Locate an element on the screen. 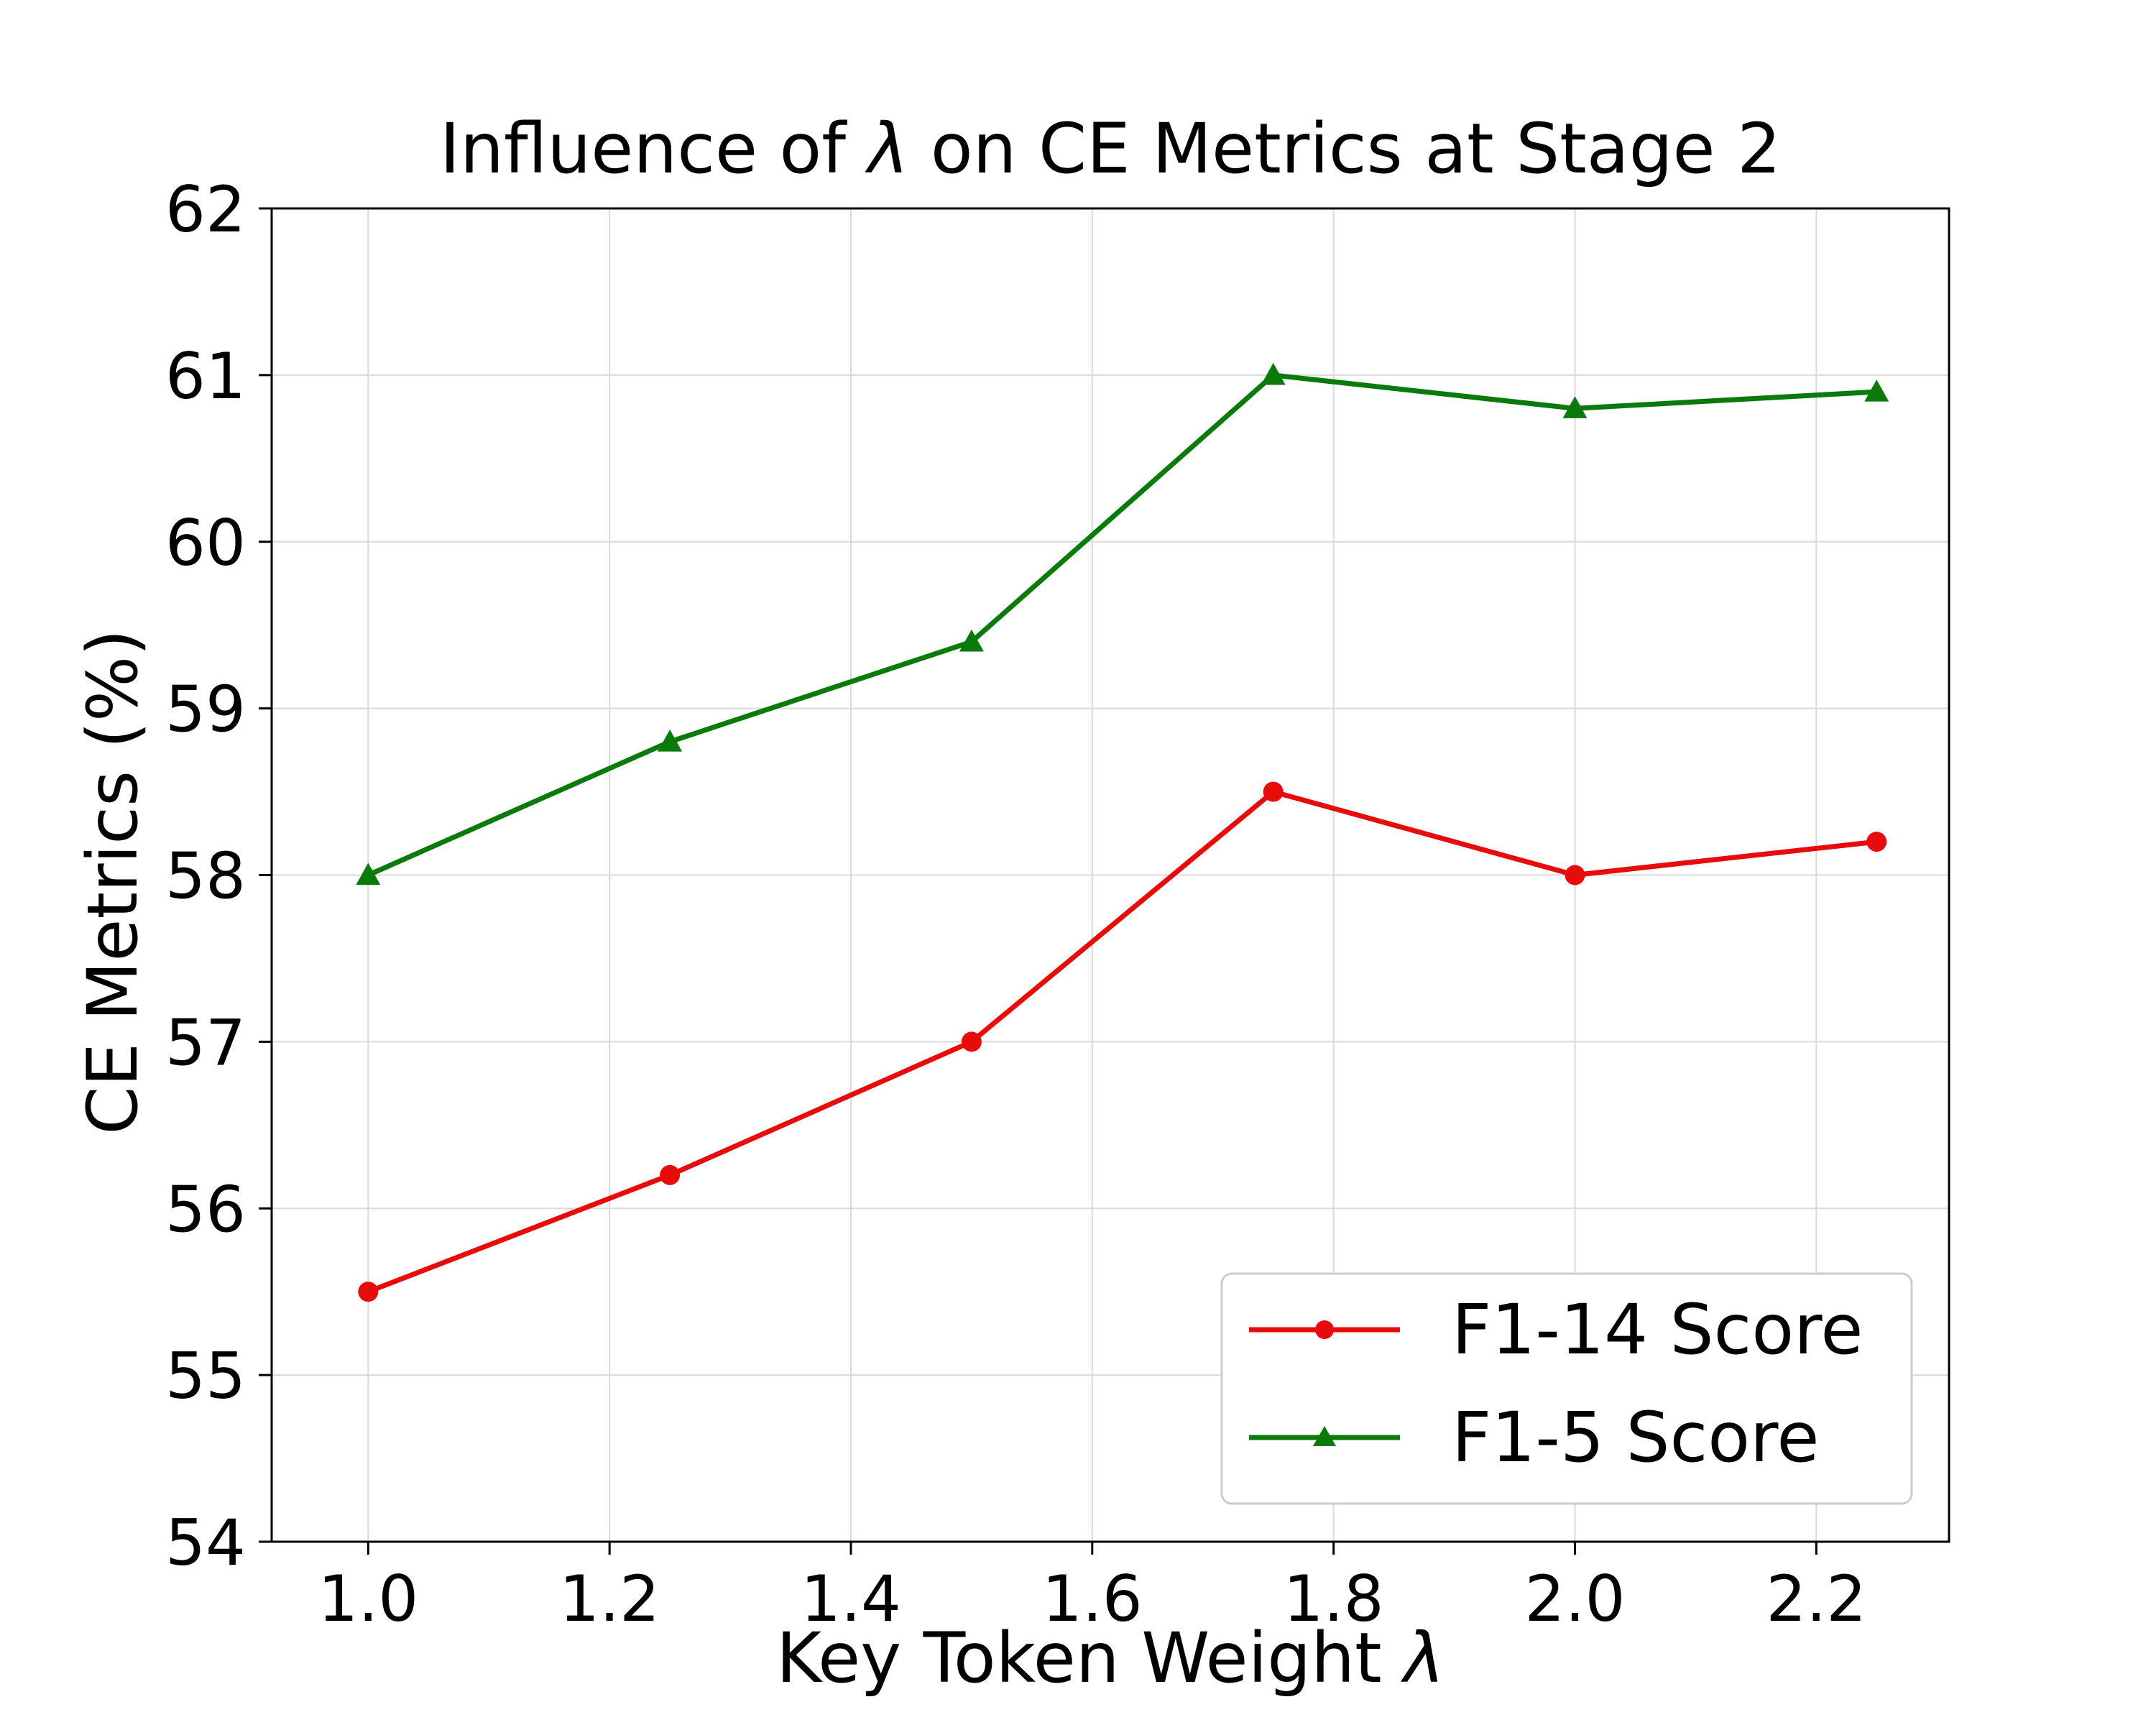  y-tick-label: 57 is located at coordinates (205, 1043).